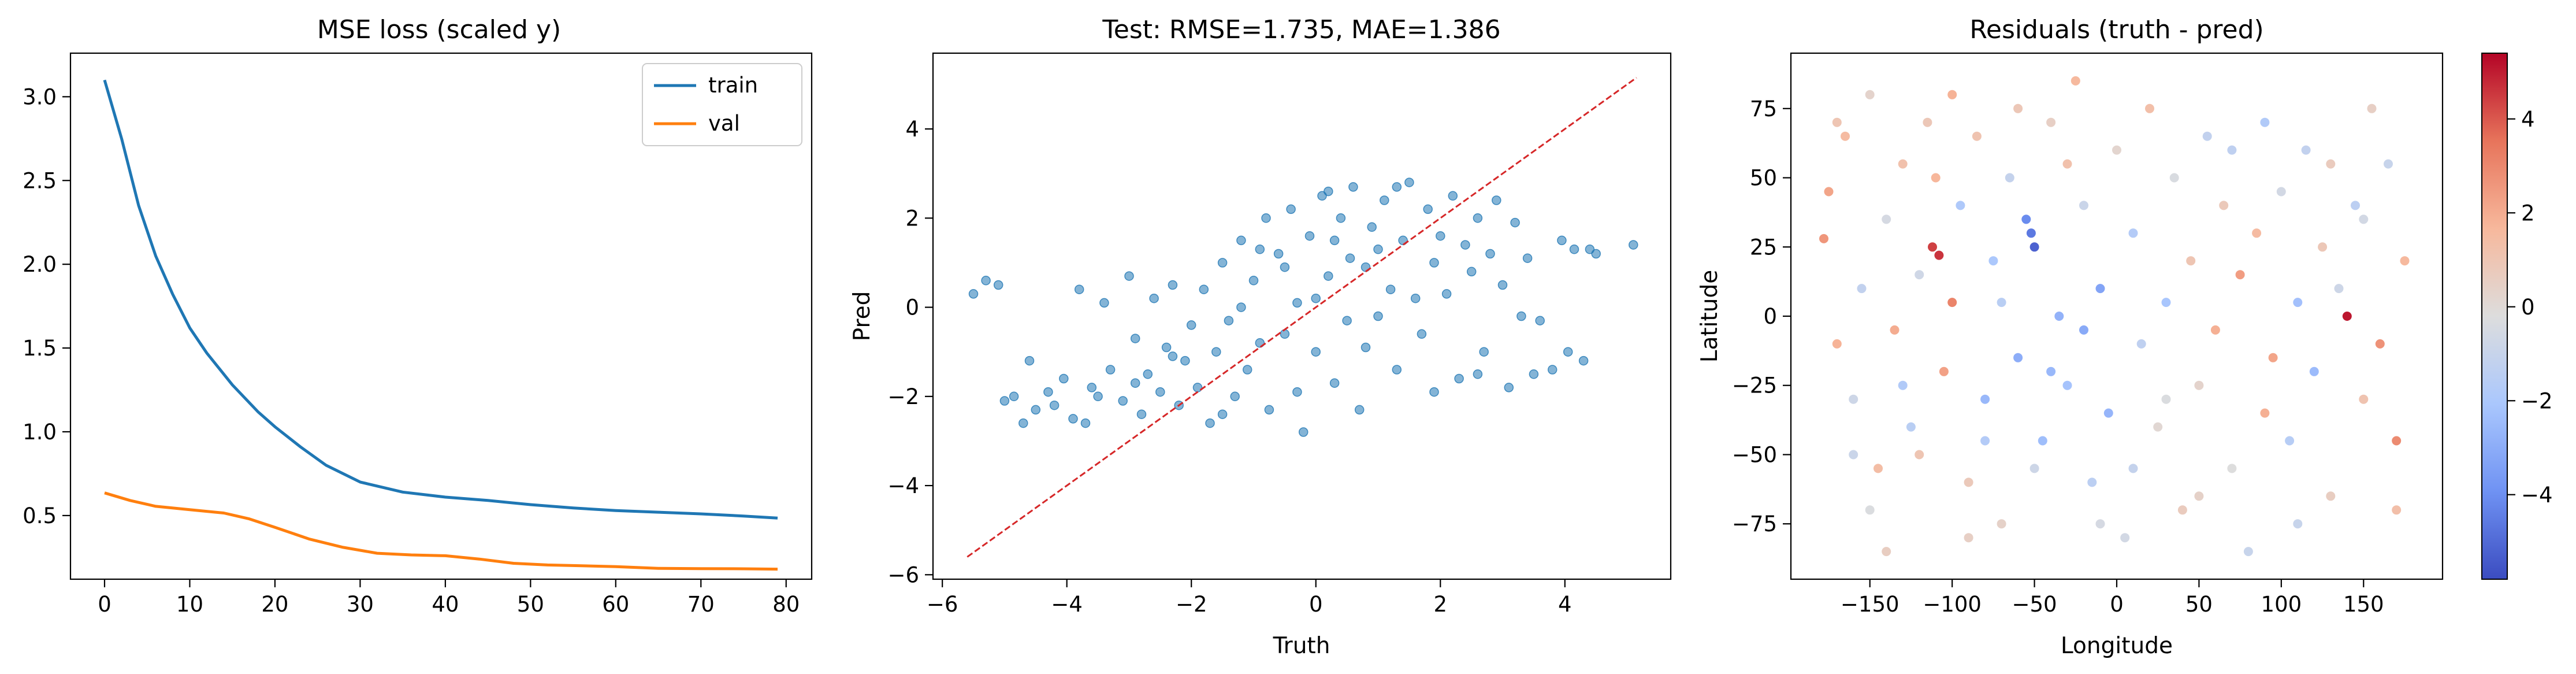 The height and width of the screenshot is (674, 2576). What do you see at coordinates (722, 104) in the screenshot?
I see `loss-legend: train val` at bounding box center [722, 104].